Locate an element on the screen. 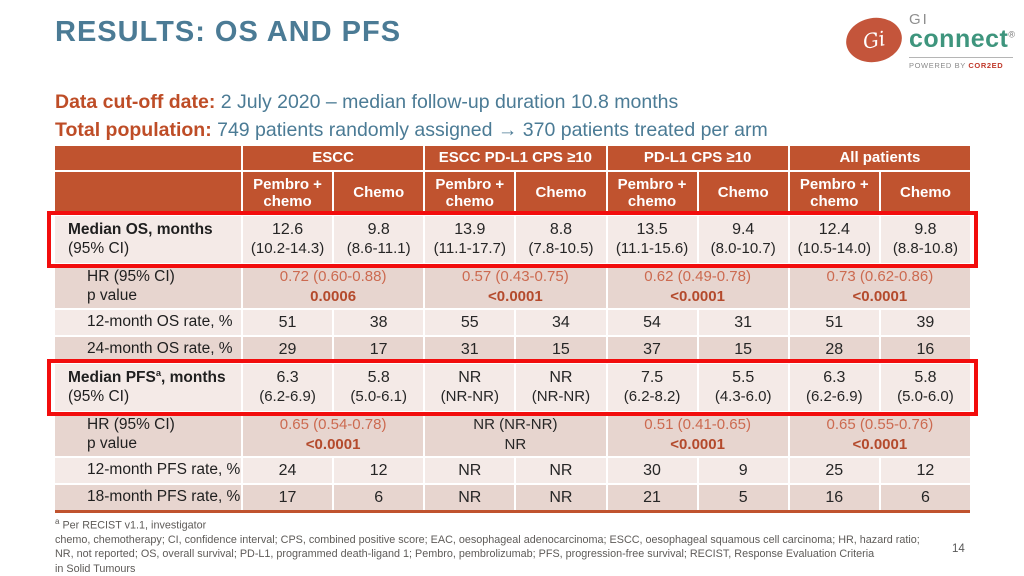 The image size is (1024, 576). hr-cell: NR (NR-NR) NR is located at coordinates (514, 434).